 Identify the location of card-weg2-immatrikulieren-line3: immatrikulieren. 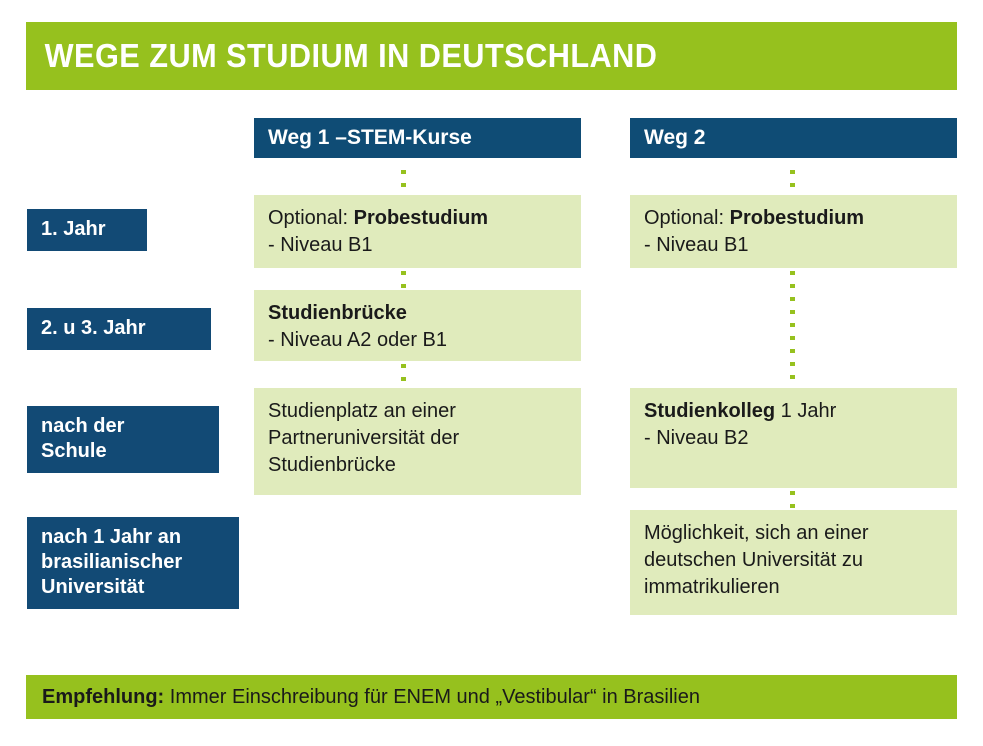
(712, 587).